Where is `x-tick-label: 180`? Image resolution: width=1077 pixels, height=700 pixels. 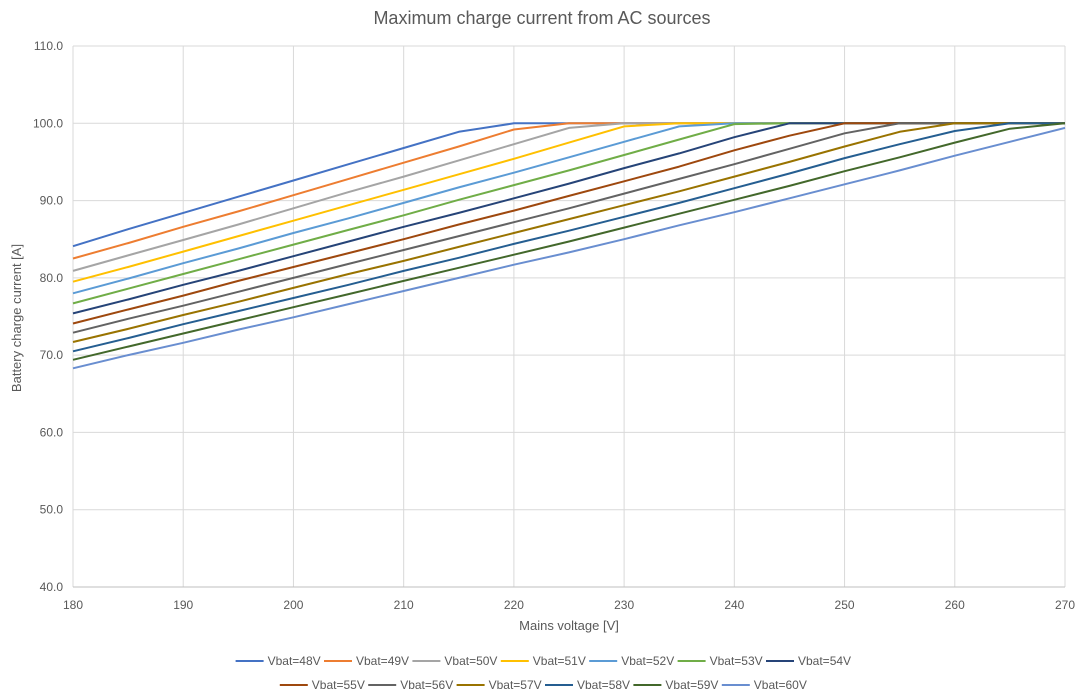 x-tick-label: 180 is located at coordinates (73, 605).